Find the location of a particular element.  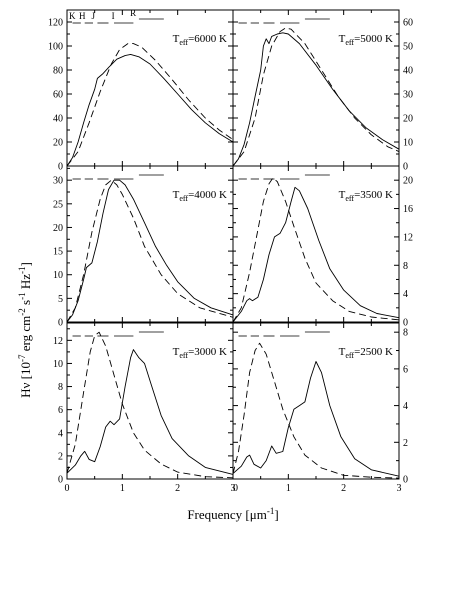

panel-teff-4000: 0 5 10 15 20 25 30 Teff=4000 K is located at coordinates (143, 247).